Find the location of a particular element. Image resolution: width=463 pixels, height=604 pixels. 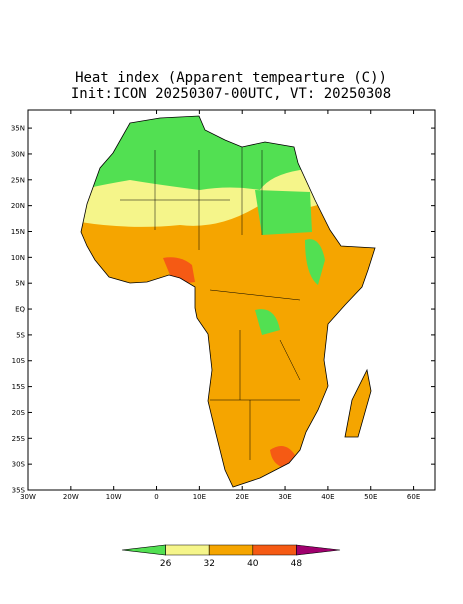

map-title: Heat index (Apparent tempearture (C)) is located at coordinates (231, 78).